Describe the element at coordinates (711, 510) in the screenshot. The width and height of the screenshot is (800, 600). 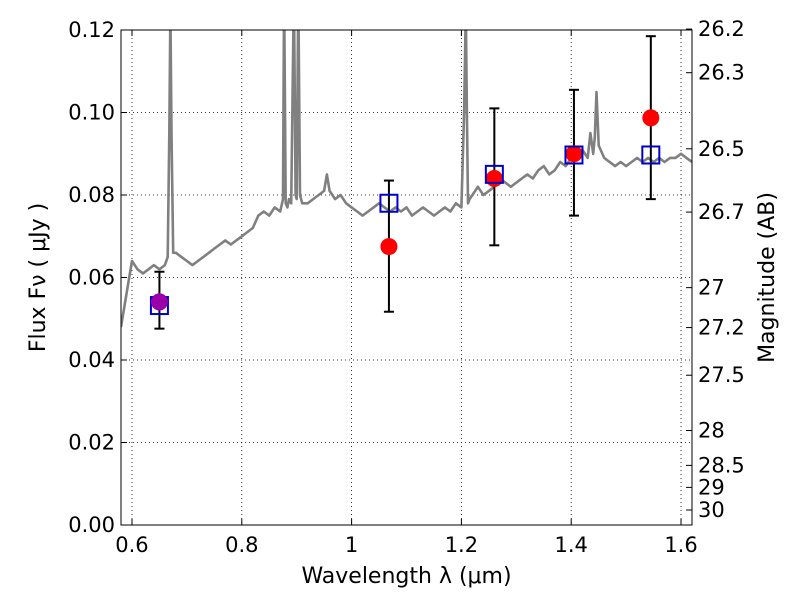
I see `y2-tick-label: 30` at that location.